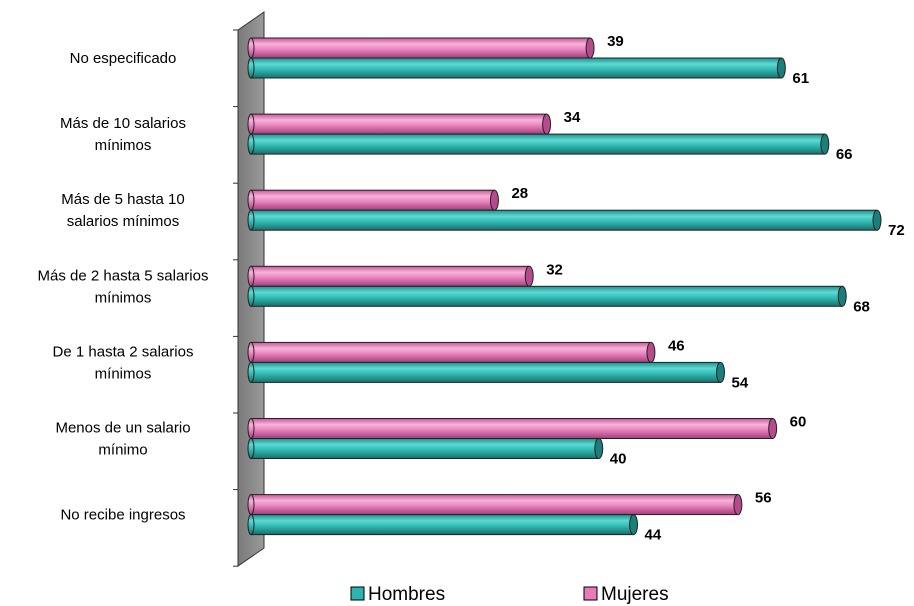 This screenshot has height=606, width=914. Describe the element at coordinates (122, 439) in the screenshot. I see `category-label: Menos de un salario mínimo` at that location.